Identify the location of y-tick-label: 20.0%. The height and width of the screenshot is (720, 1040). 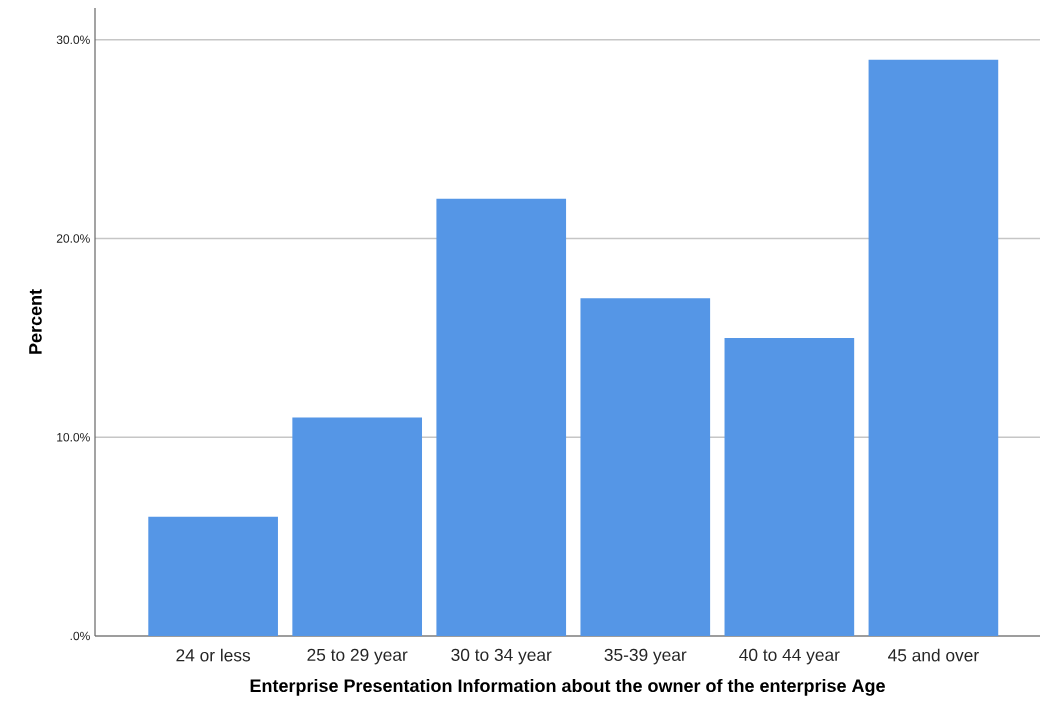
(73, 238).